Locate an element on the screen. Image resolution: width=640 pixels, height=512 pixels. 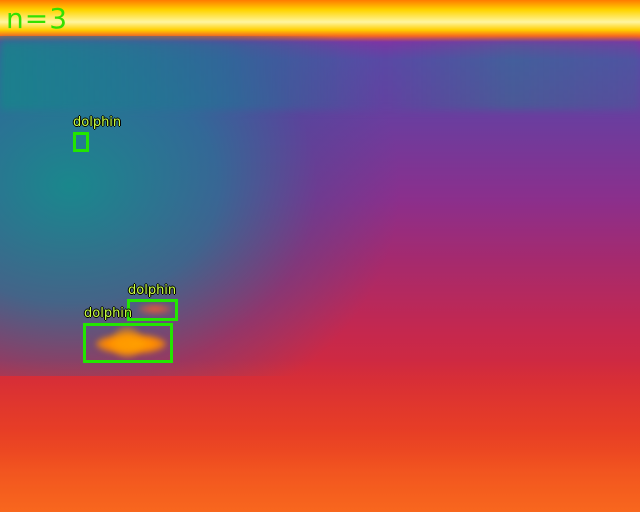
cool-water-band is located at coordinates (320, 75).